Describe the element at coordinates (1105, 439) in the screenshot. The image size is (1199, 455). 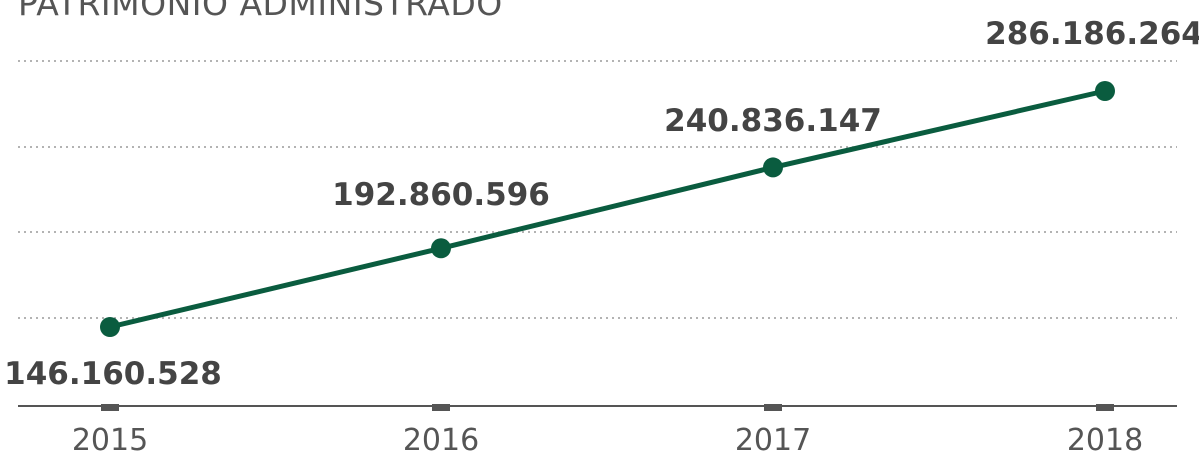
I see `x-tick-label: 2018` at that location.